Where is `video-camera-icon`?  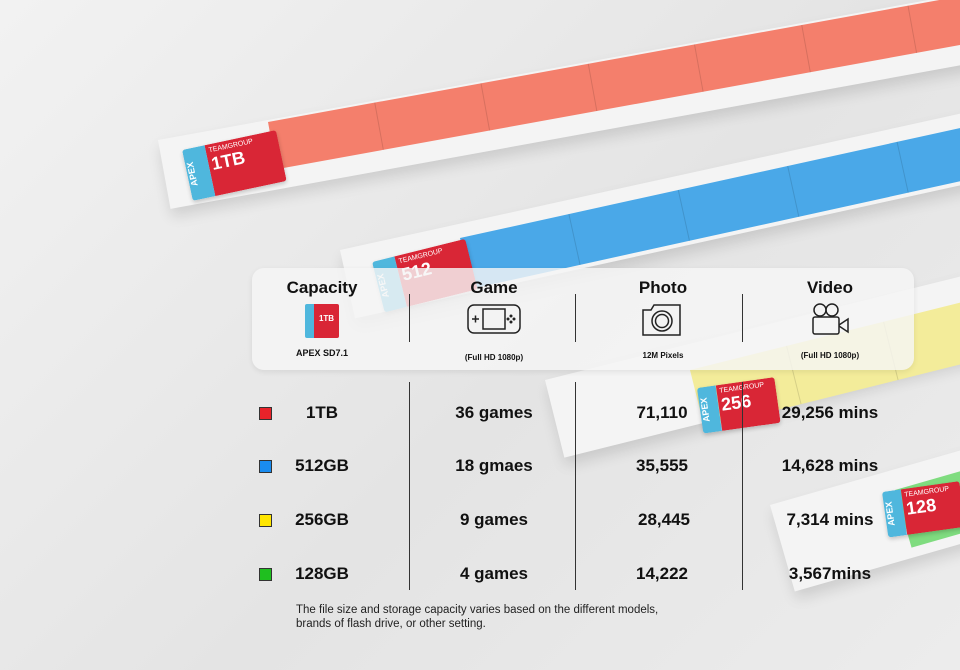 video-camera-icon is located at coordinates (830, 319).